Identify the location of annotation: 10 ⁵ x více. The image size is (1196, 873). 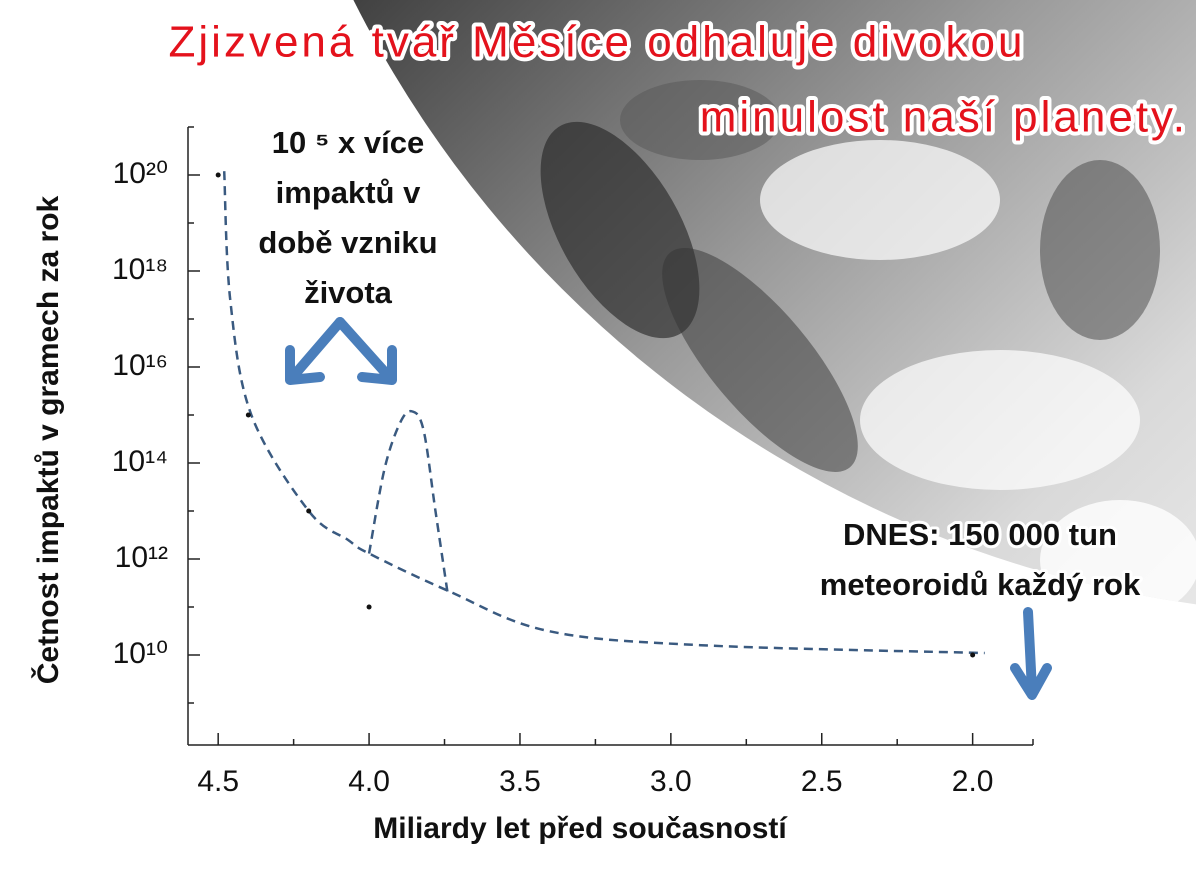
(348, 142).